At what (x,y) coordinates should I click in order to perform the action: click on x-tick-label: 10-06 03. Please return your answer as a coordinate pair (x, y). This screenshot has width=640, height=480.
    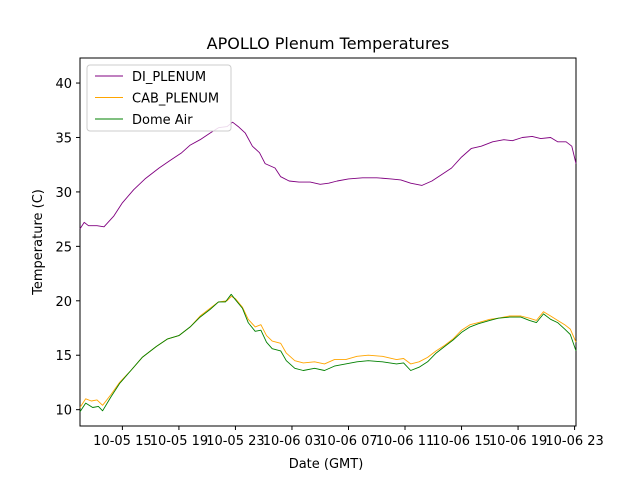
    Looking at the image, I should click on (292, 441).